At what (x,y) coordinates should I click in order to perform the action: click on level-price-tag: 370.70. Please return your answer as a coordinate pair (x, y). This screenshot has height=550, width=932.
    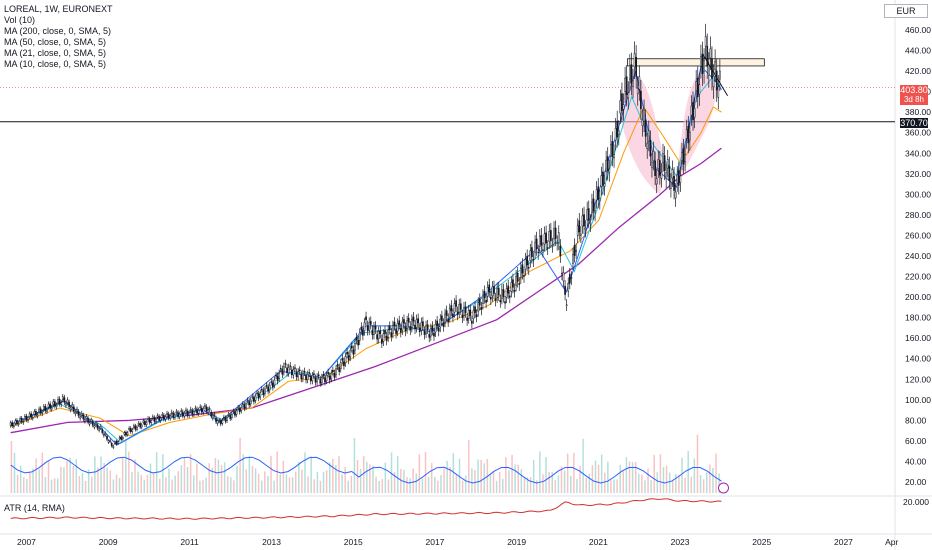
    Looking at the image, I should click on (914, 123).